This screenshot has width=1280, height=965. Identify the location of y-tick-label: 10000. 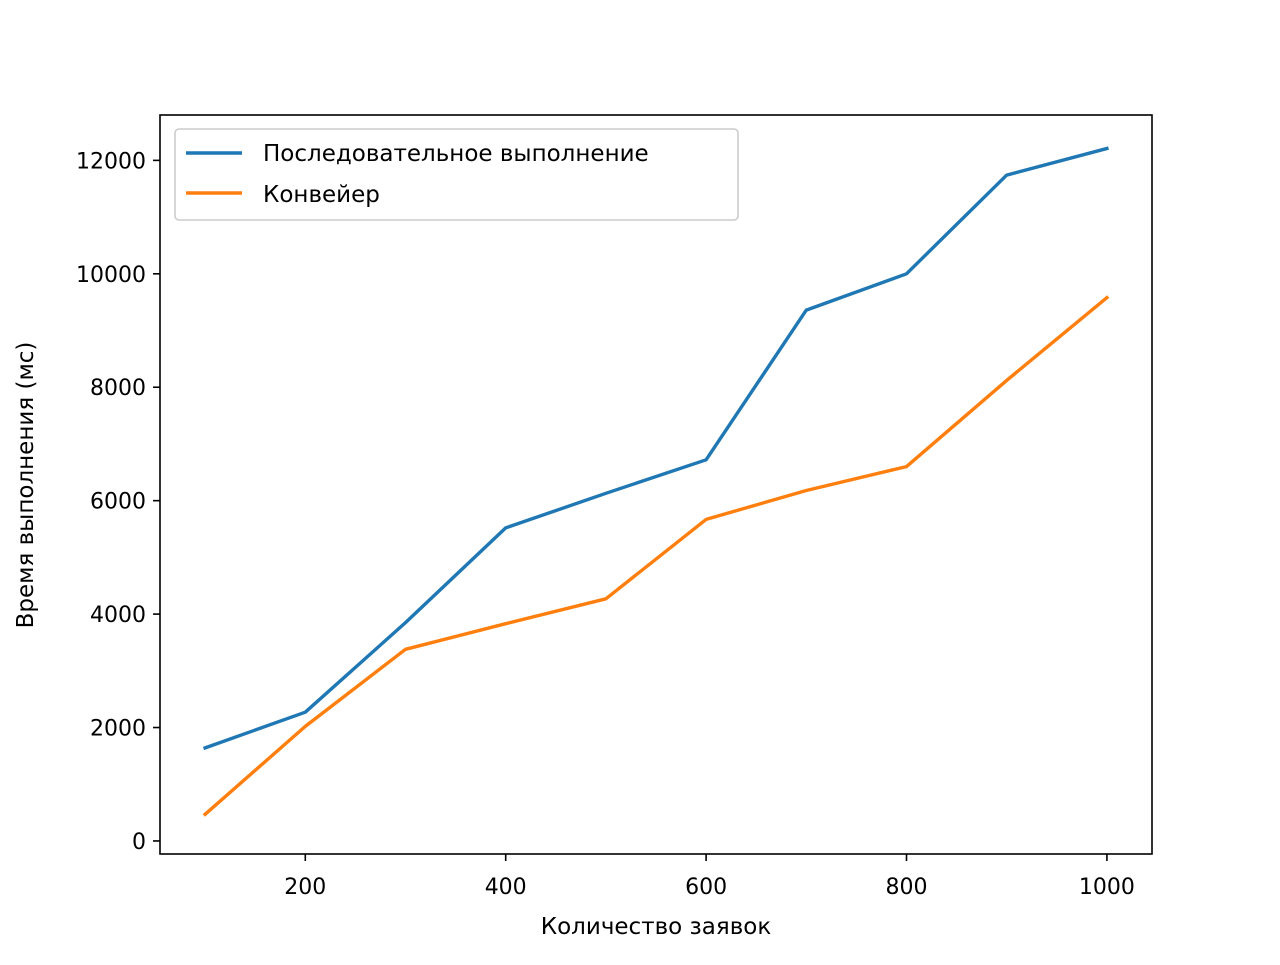
(111, 275).